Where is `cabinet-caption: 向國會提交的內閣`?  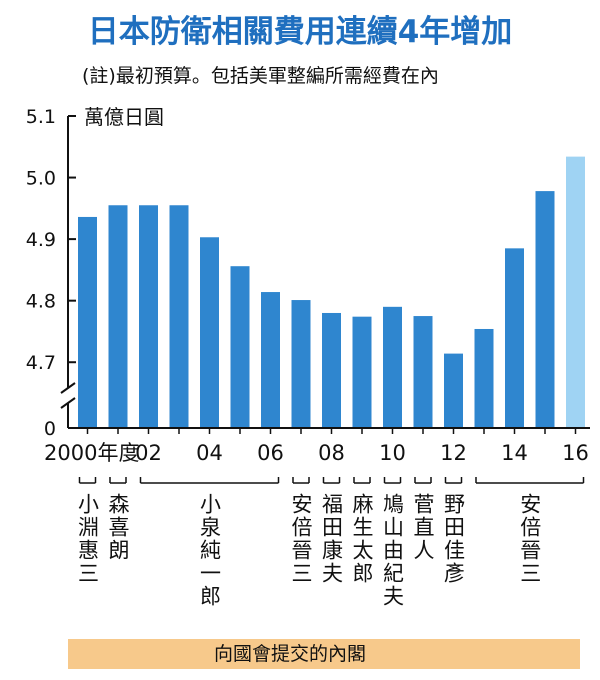 cabinet-caption: 向國會提交的內閣 is located at coordinates (290, 654).